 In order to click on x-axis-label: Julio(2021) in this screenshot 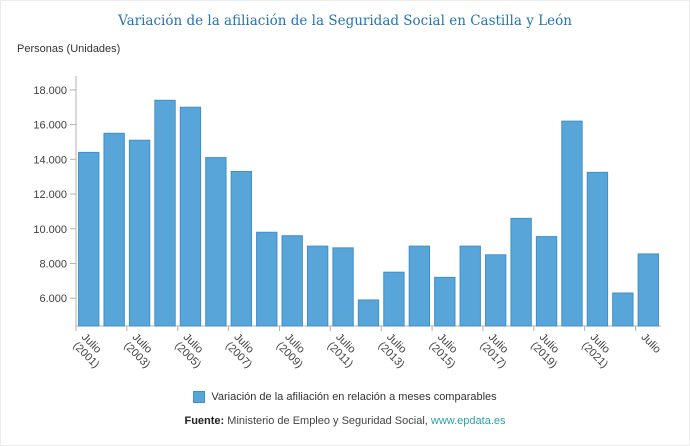, I will do `click(598, 350)`.